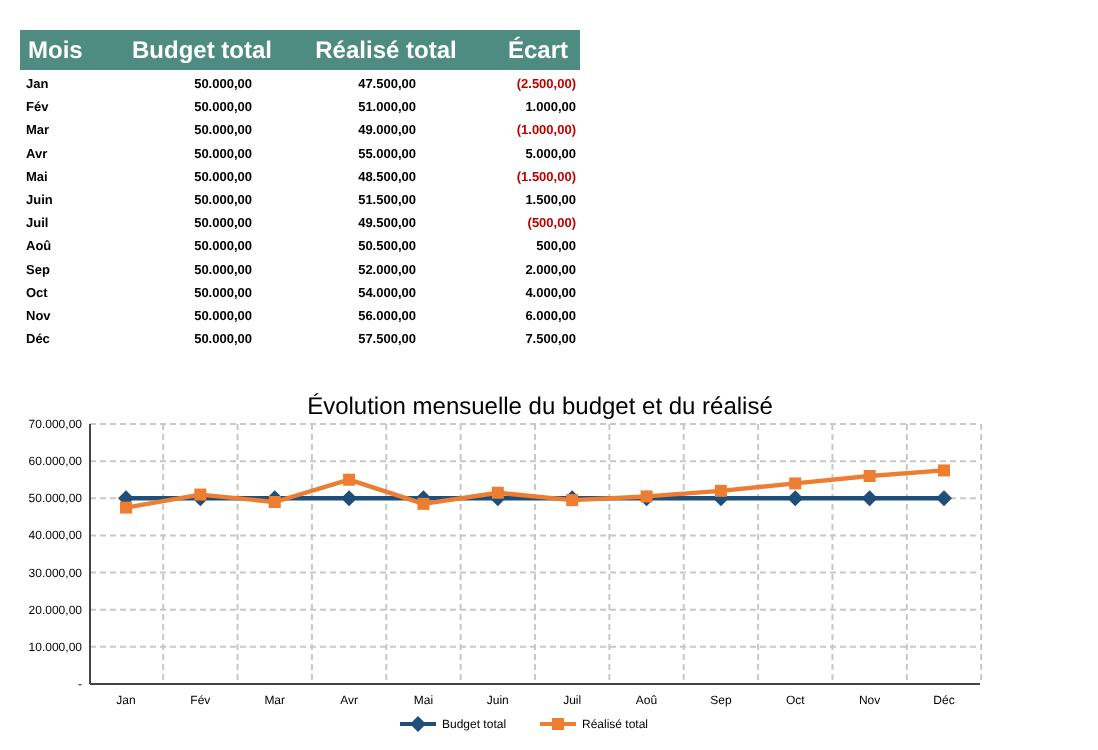  What do you see at coordinates (56, 50) in the screenshot?
I see `text: Mois` at bounding box center [56, 50].